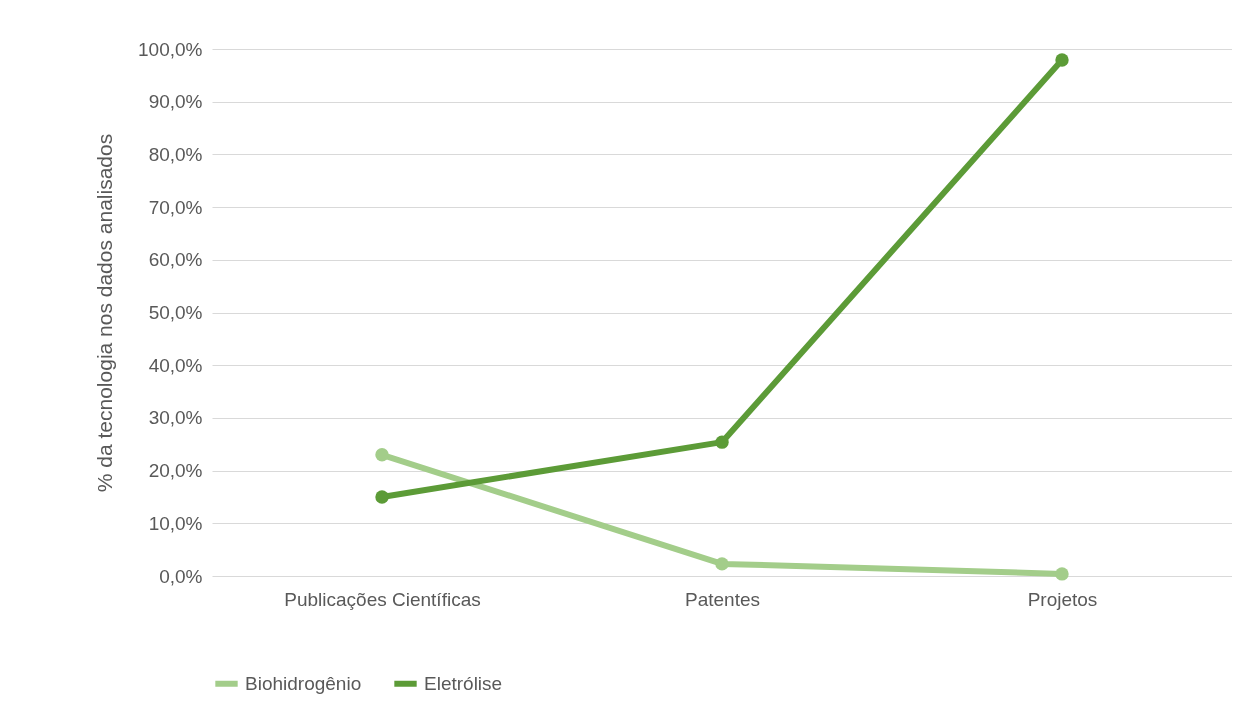 This screenshot has height=704, width=1244. What do you see at coordinates (175, 418) in the screenshot?
I see `y-tick-label: 30,0%` at bounding box center [175, 418].